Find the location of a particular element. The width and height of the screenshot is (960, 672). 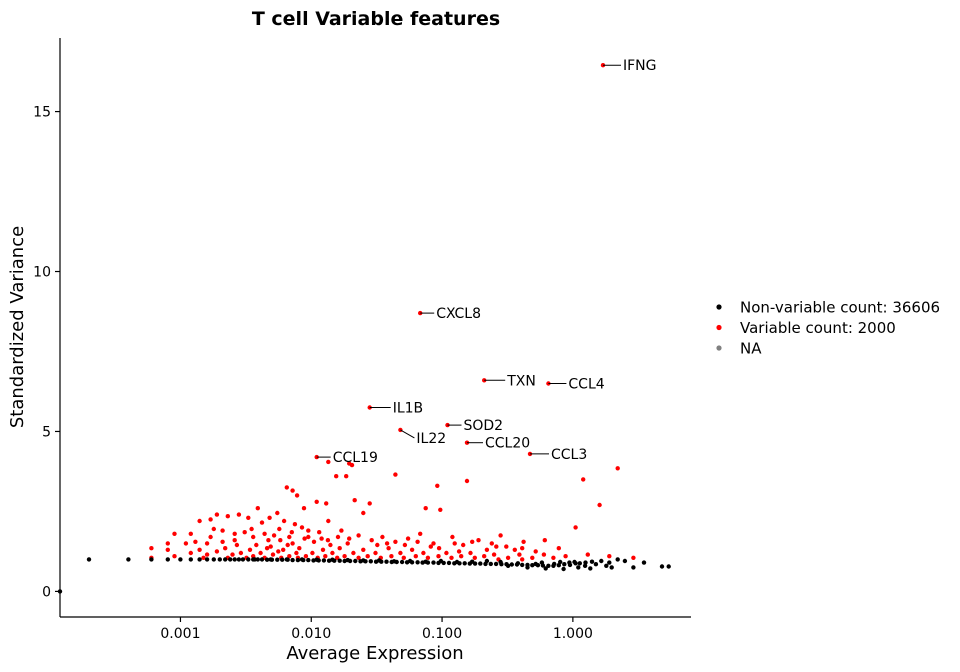

x-axis-ticks: 0.001 0.010 0.100 1.000 is located at coordinates (376, 629).